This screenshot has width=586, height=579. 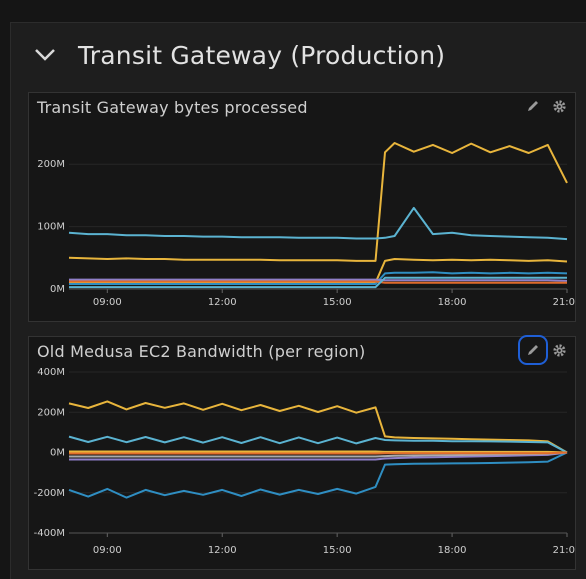 What do you see at coordinates (49, 493) in the screenshot?
I see `y-tick-label: -200M` at bounding box center [49, 493].